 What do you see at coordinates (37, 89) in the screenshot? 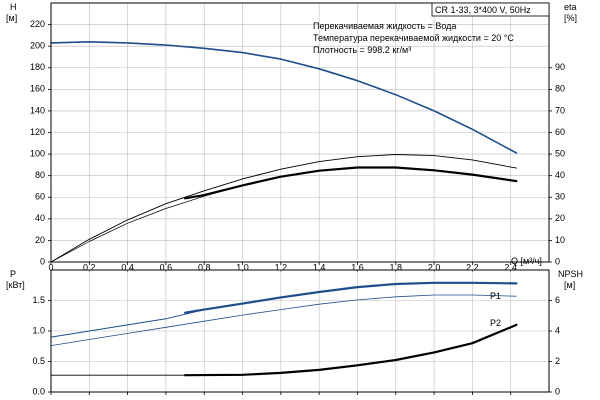
I see `upper-left-tick-label: 160` at bounding box center [37, 89].